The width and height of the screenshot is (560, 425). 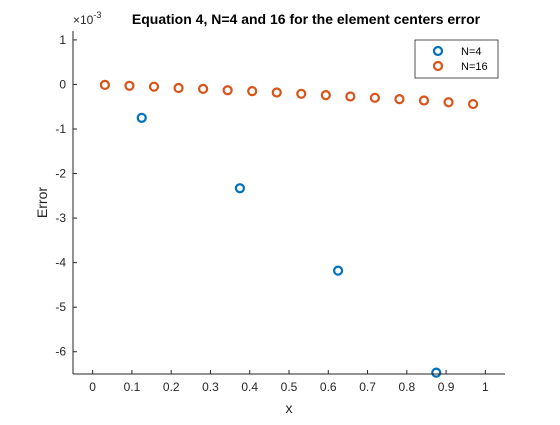 What do you see at coordinates (60, 129) in the screenshot?
I see `y-tick-label: -1` at bounding box center [60, 129].